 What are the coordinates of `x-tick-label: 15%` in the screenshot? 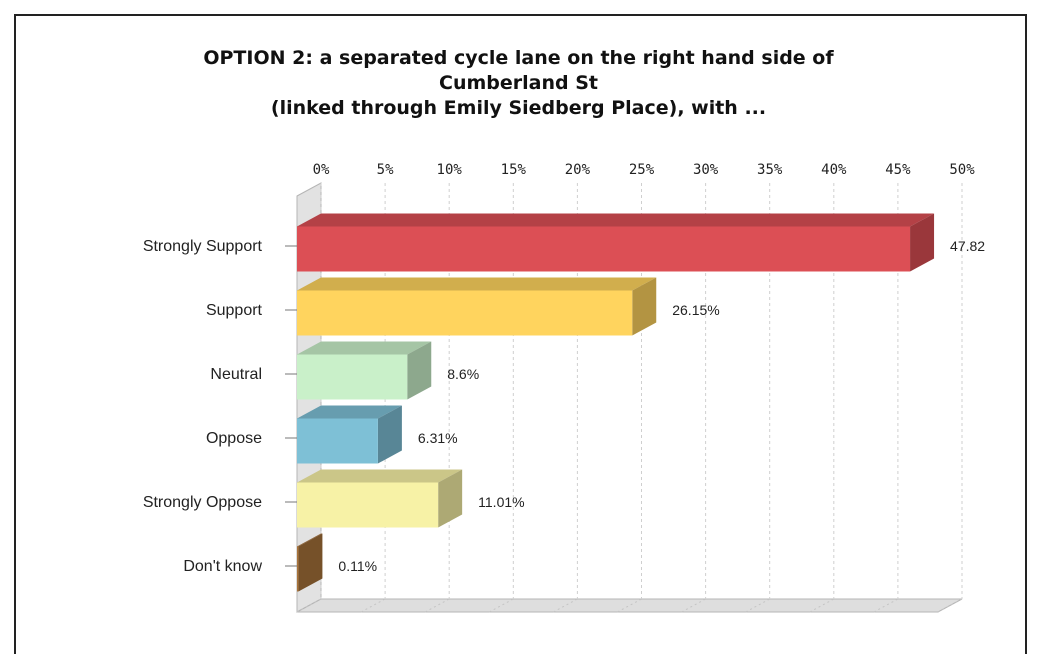 It's located at (514, 170).